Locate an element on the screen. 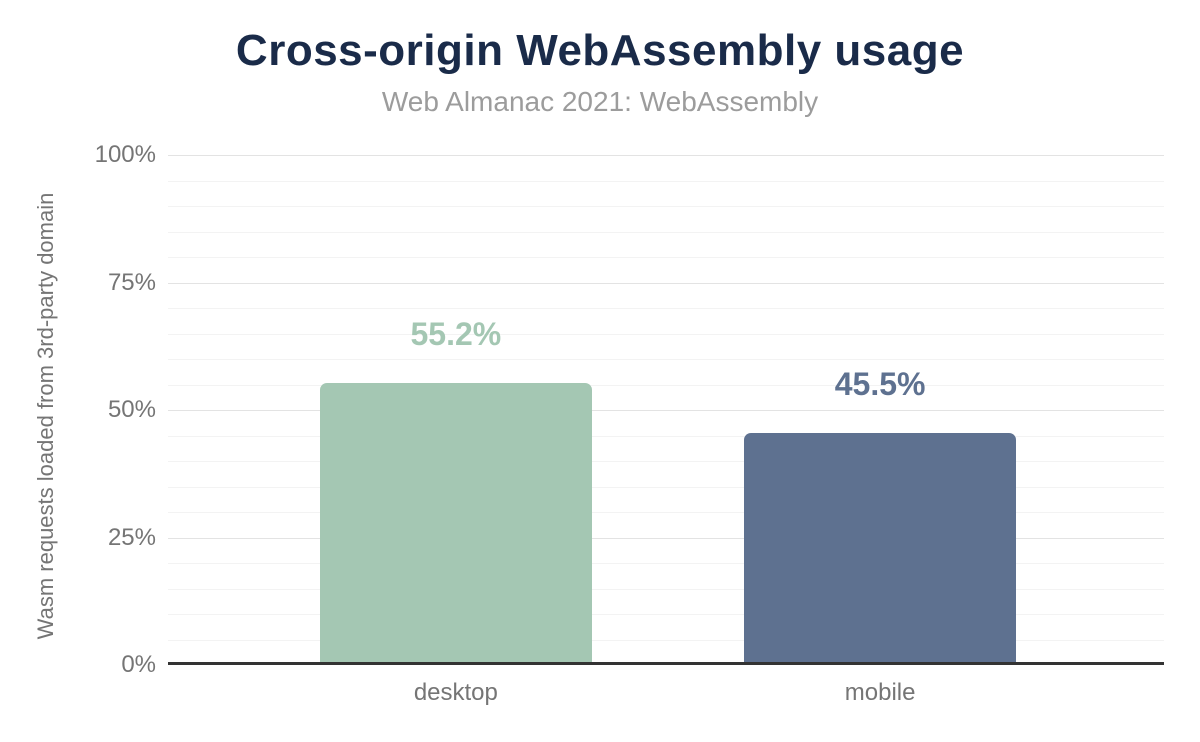 The height and width of the screenshot is (742, 1200). y-axis-tick-labels: 0% 25% 50% 75% 100% is located at coordinates (78, 409).